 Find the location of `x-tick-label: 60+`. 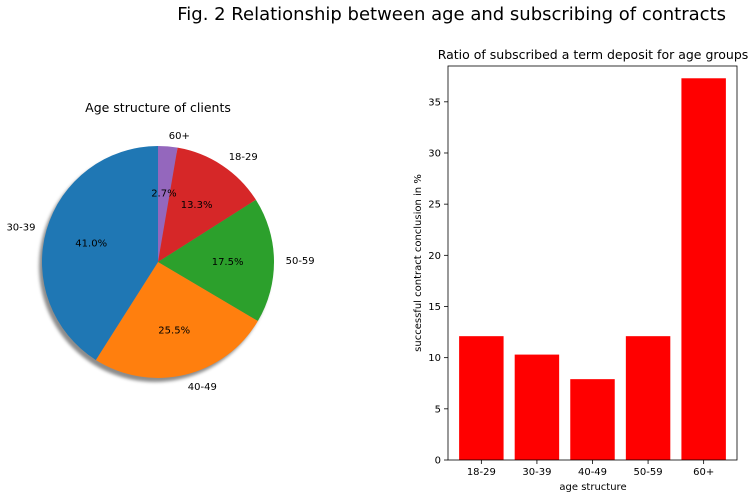

x-tick-label: 60+ is located at coordinates (703, 472).